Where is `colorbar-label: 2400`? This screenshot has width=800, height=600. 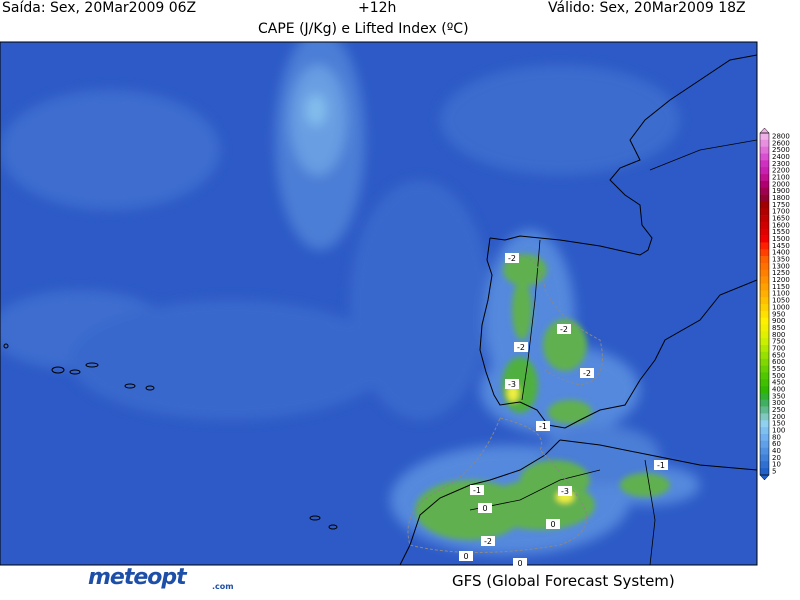
colorbar-label: 2400 is located at coordinates (781, 157).